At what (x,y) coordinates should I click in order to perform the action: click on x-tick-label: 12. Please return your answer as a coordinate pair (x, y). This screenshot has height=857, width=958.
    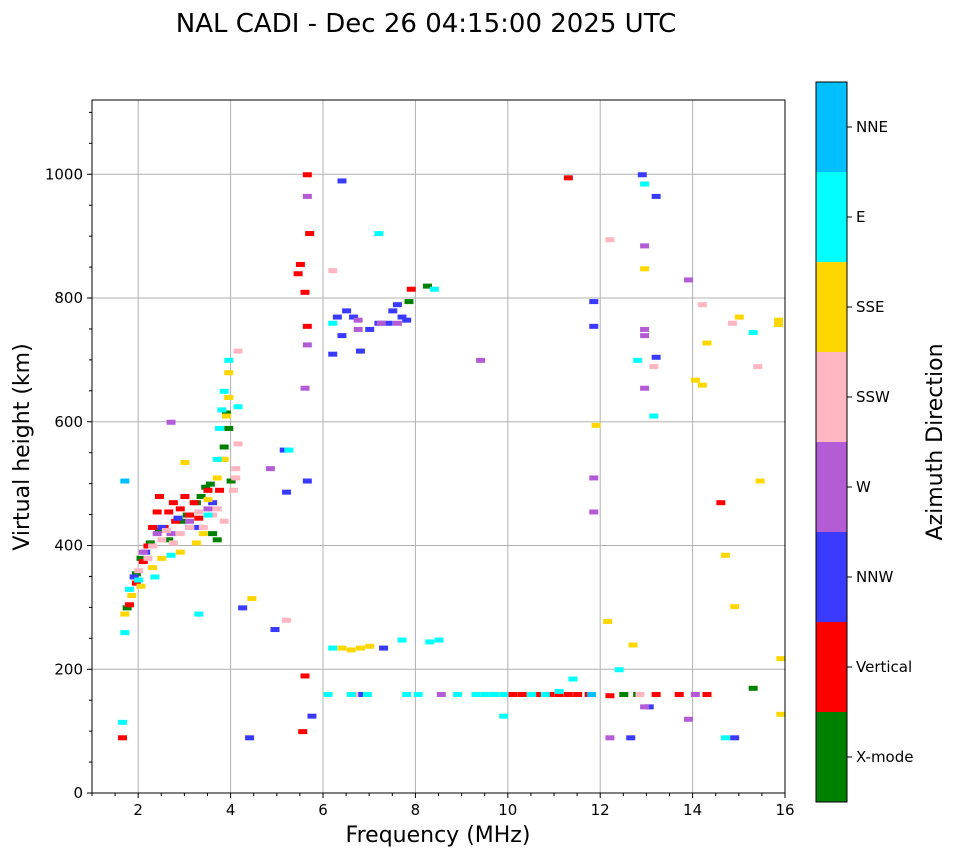
    Looking at the image, I should click on (600, 810).